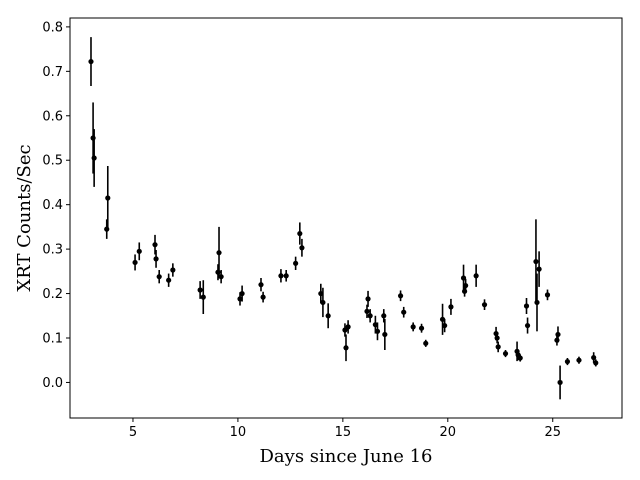  Describe the element at coordinates (133, 432) in the screenshot. I see `x-tick-label: 5` at that location.